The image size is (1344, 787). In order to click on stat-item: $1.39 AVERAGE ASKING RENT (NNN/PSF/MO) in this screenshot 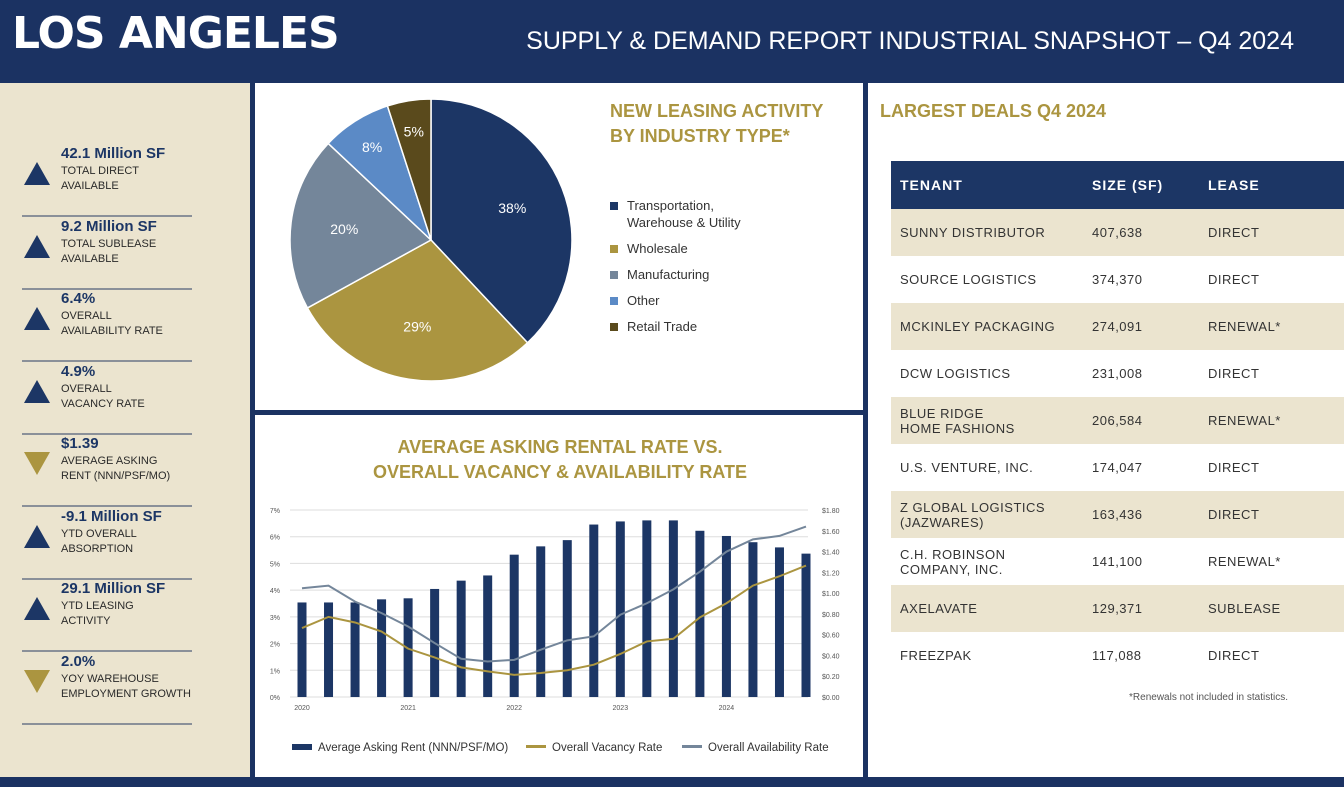, I will do `click(107, 471)`.